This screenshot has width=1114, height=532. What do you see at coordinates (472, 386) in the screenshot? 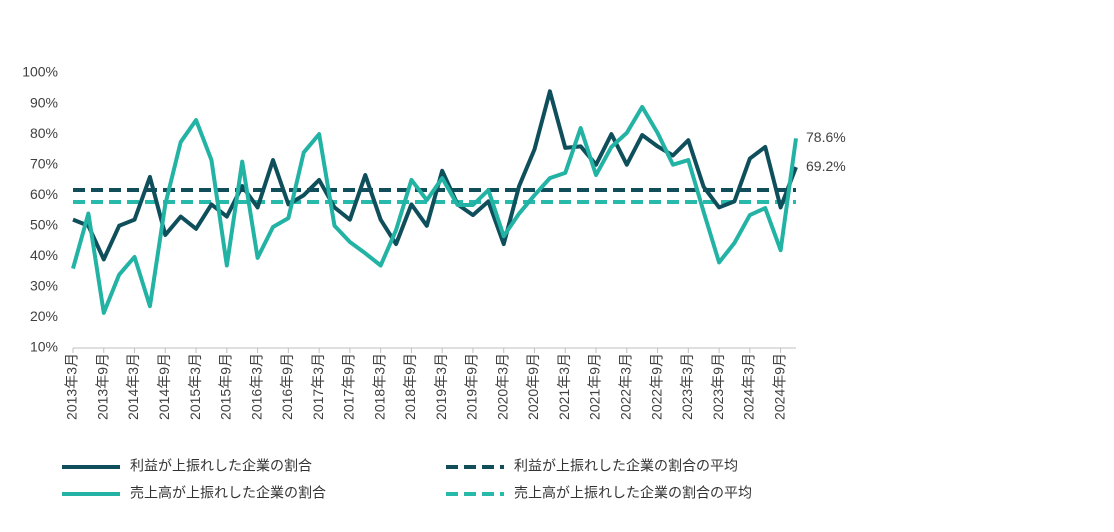
I see `x-tick-label: 2019年9月` at bounding box center [472, 386].